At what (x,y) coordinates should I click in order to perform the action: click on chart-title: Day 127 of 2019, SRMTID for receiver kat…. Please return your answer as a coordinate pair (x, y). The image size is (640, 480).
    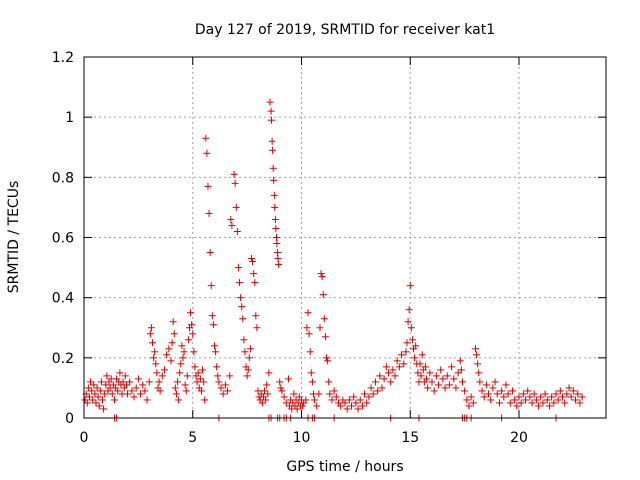
    Looking at the image, I should click on (345, 30).